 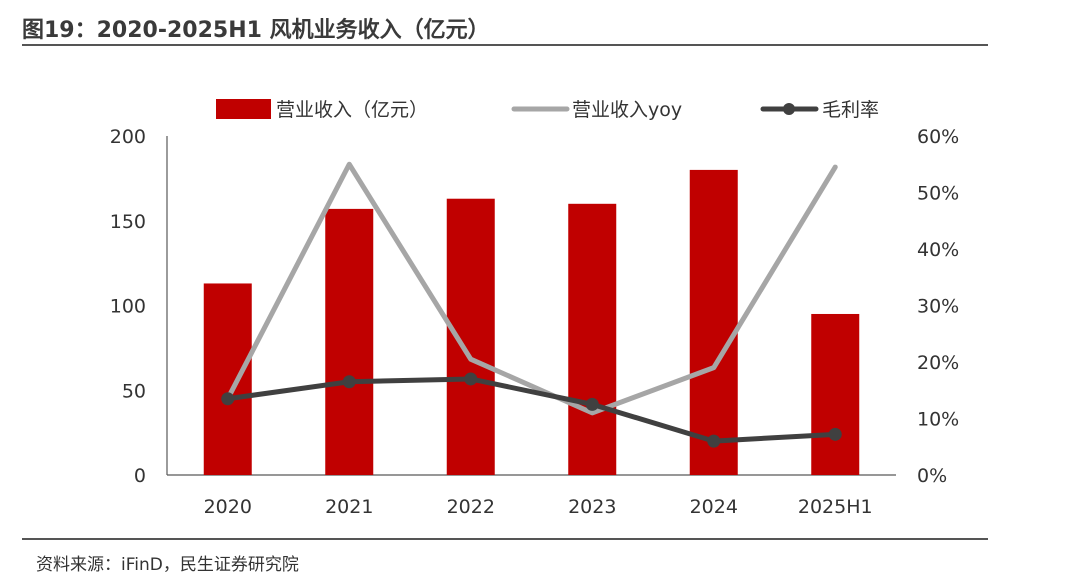 What do you see at coordinates (789, 109) in the screenshot?
I see `legend-swatch-margin-marker` at bounding box center [789, 109].